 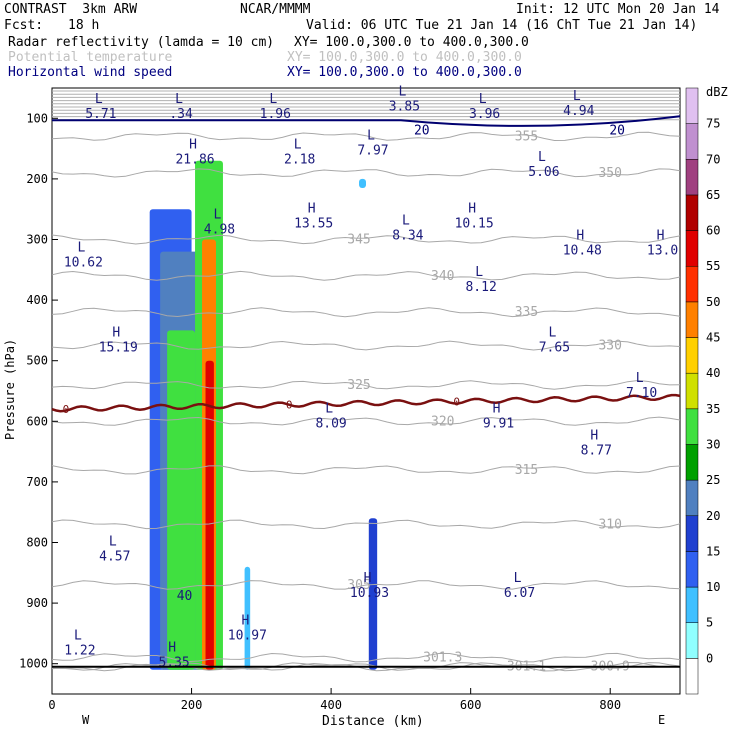 I want to click on wind-label-20-0: 20, so click(x=422, y=130).